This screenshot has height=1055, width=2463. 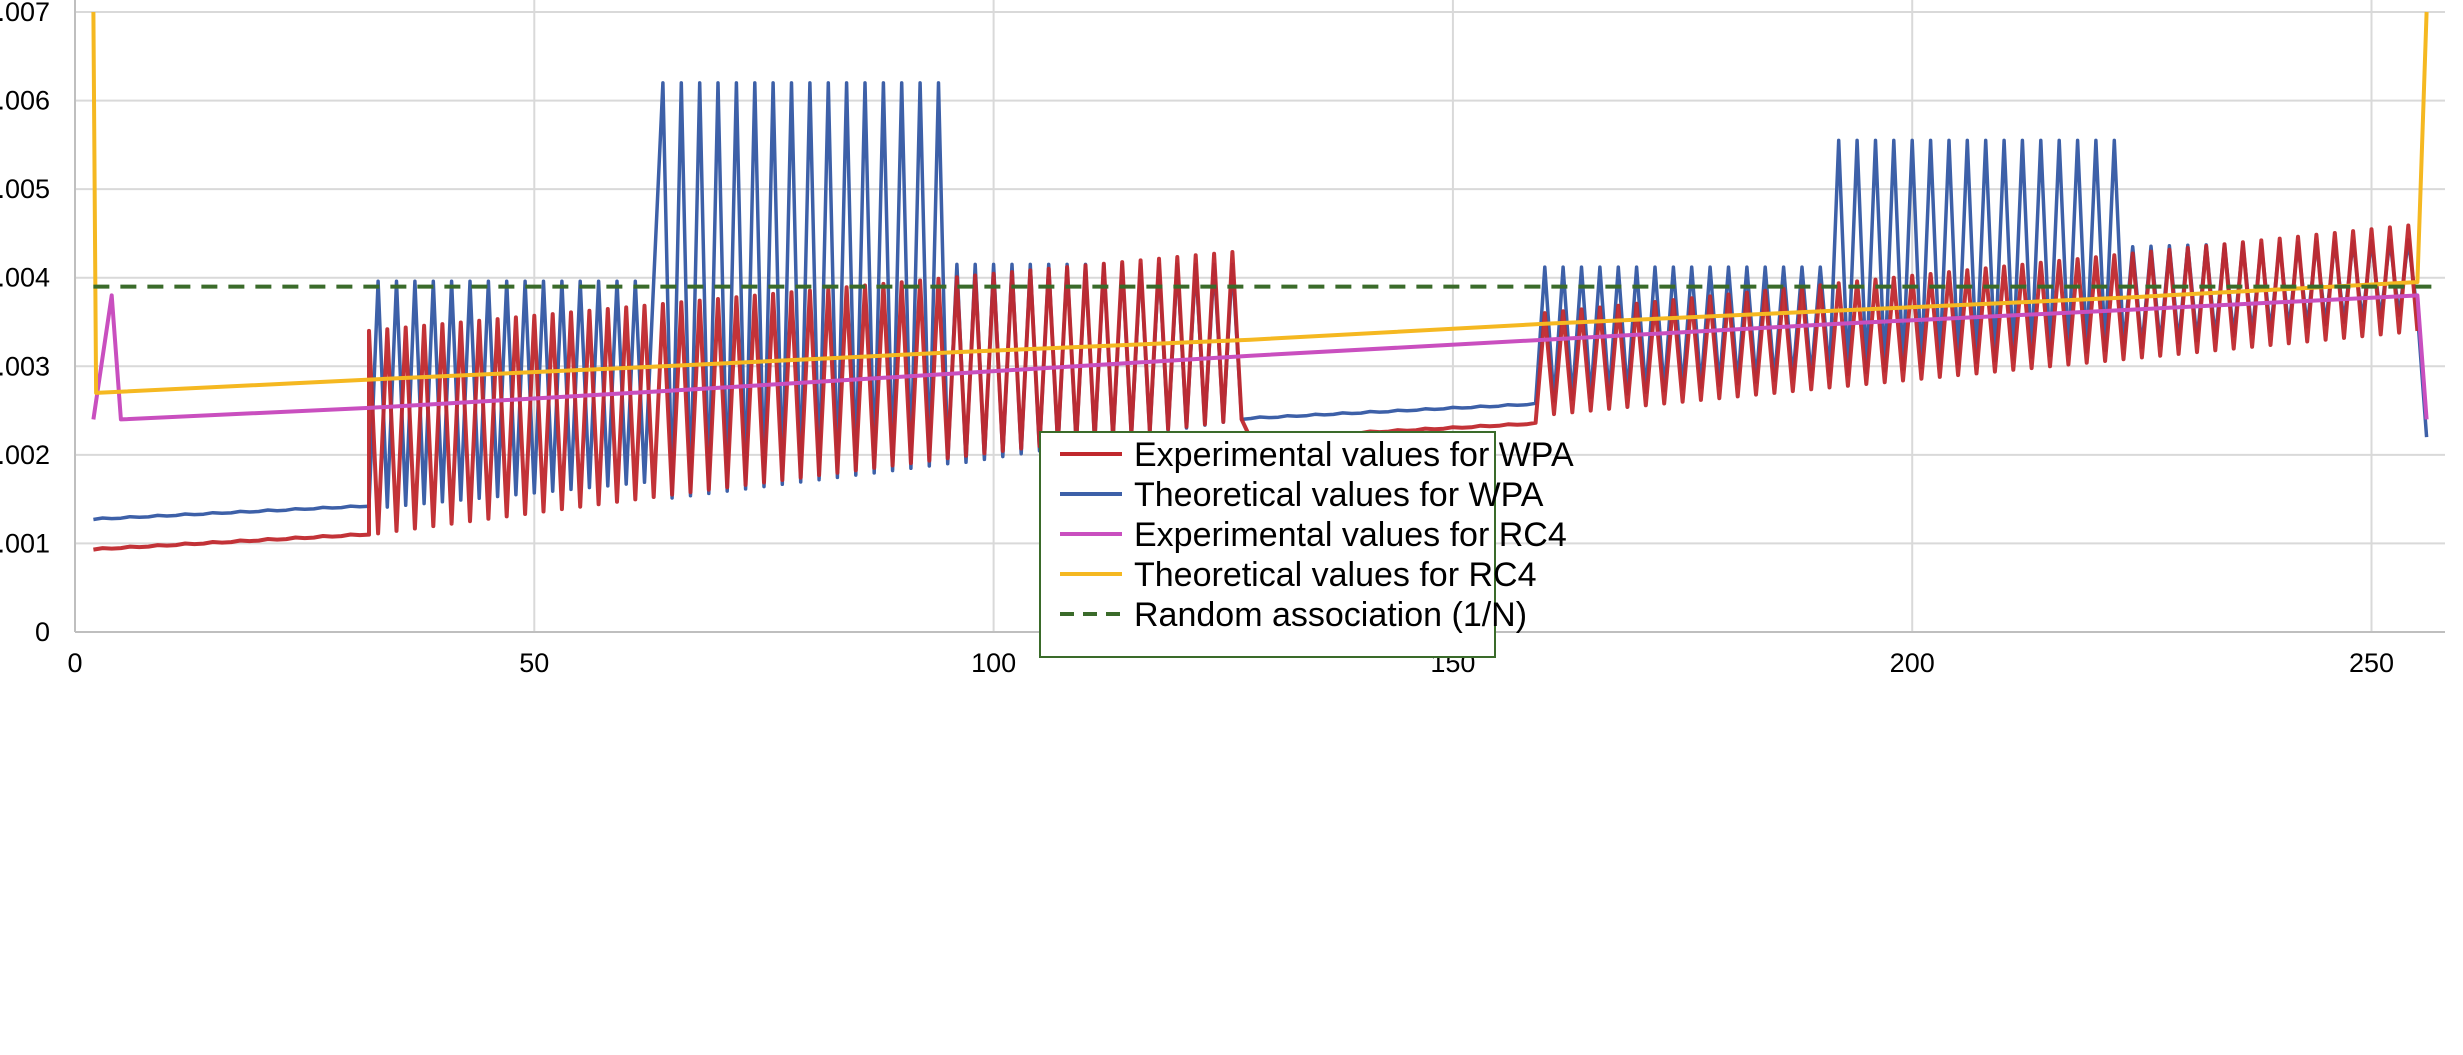 I want to click on y-tick-label: 0, so click(x=42, y=632).